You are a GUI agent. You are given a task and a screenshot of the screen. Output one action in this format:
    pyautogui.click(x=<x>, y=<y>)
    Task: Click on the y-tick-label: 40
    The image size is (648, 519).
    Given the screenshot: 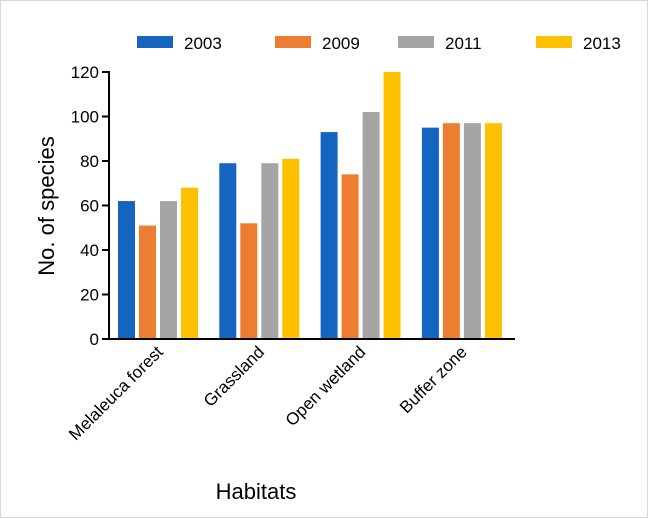 What is the action you would take?
    pyautogui.click(x=89, y=250)
    